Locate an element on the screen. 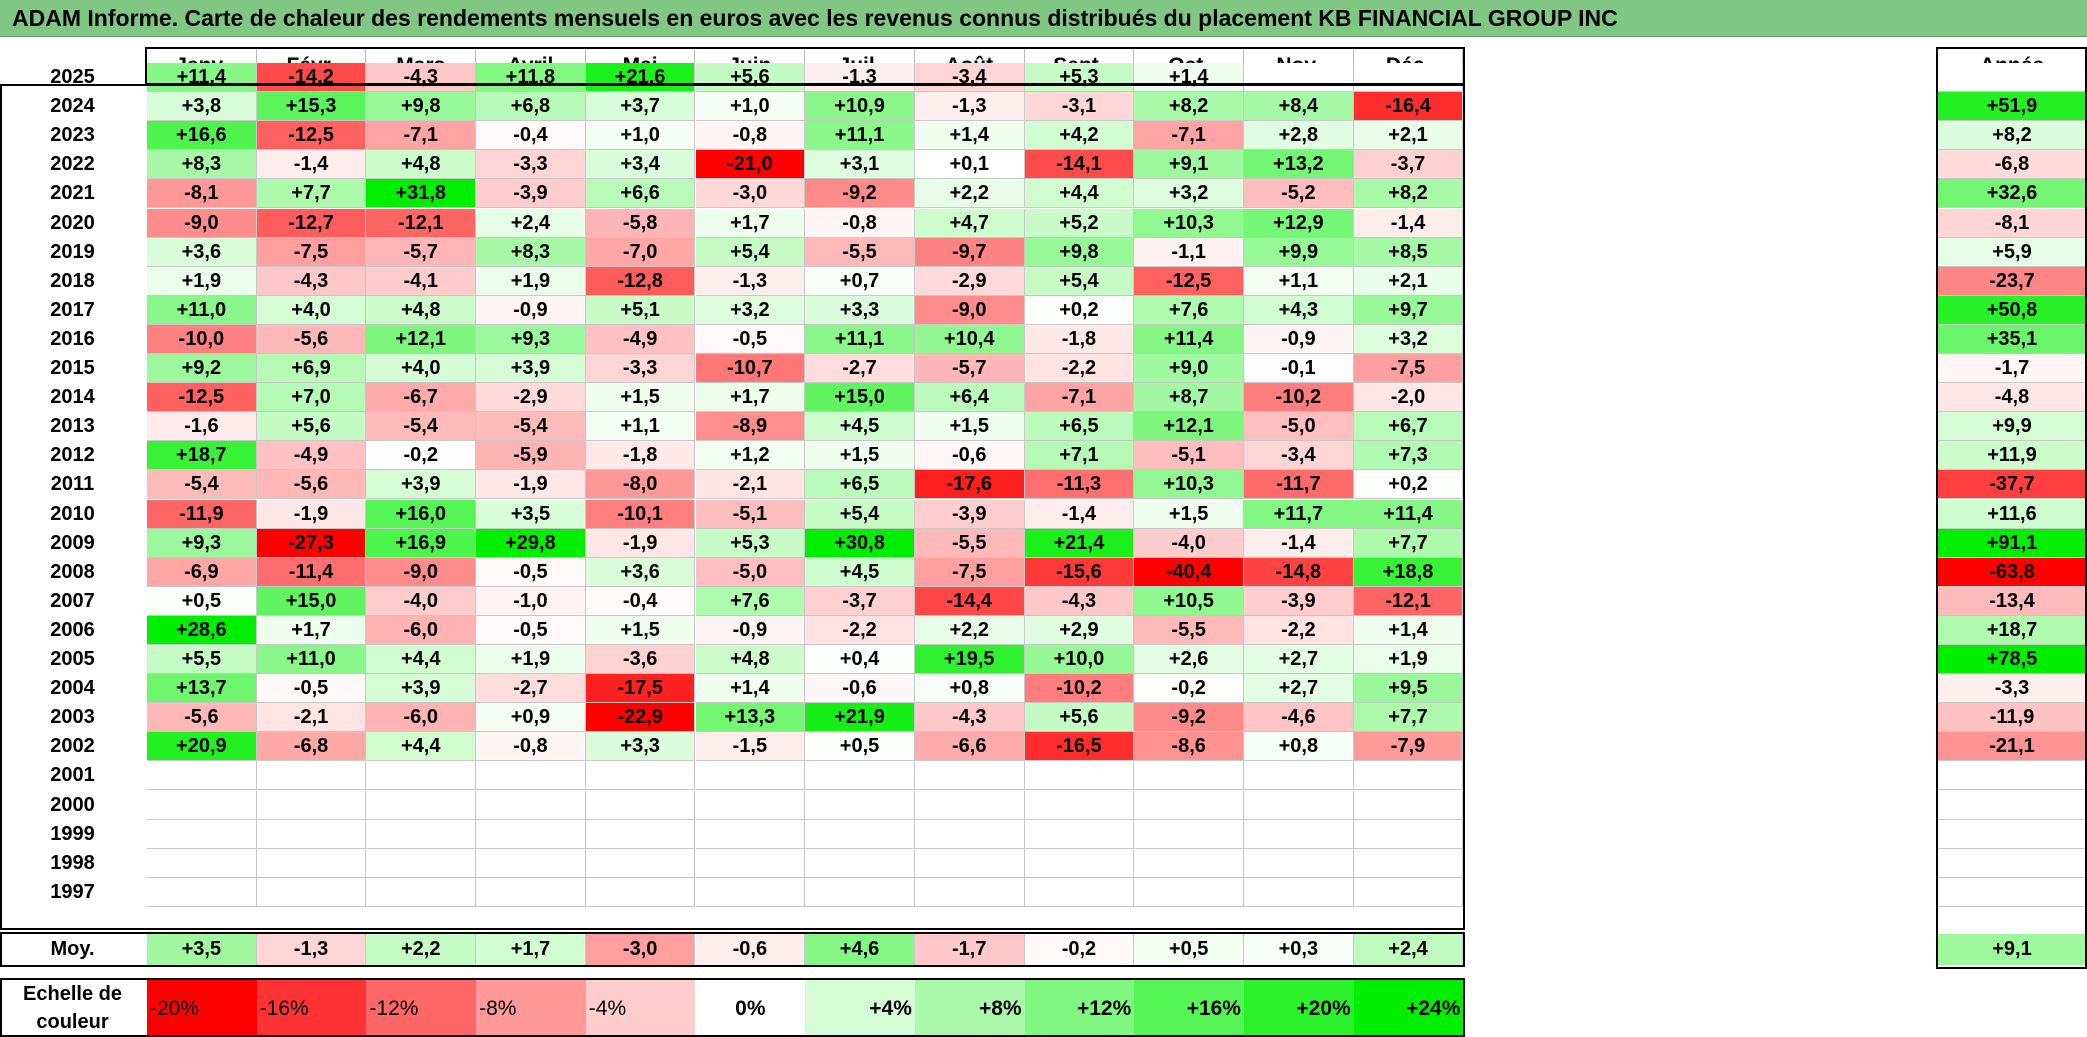  heatmap-cell: -6,0 is located at coordinates (421, 718).